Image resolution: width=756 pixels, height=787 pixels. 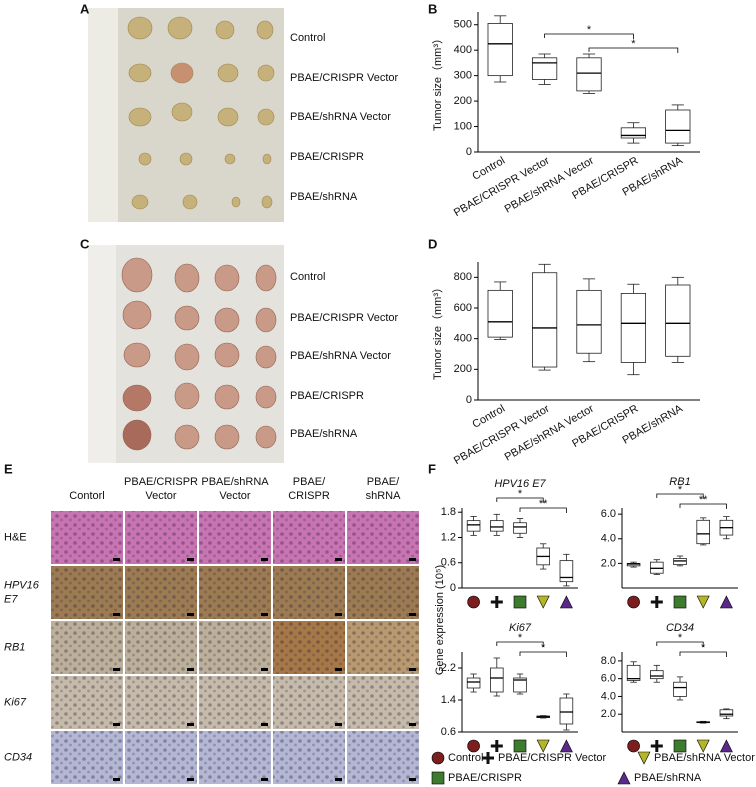 I want to click on x-tick-label: Control, so click(x=488, y=169).